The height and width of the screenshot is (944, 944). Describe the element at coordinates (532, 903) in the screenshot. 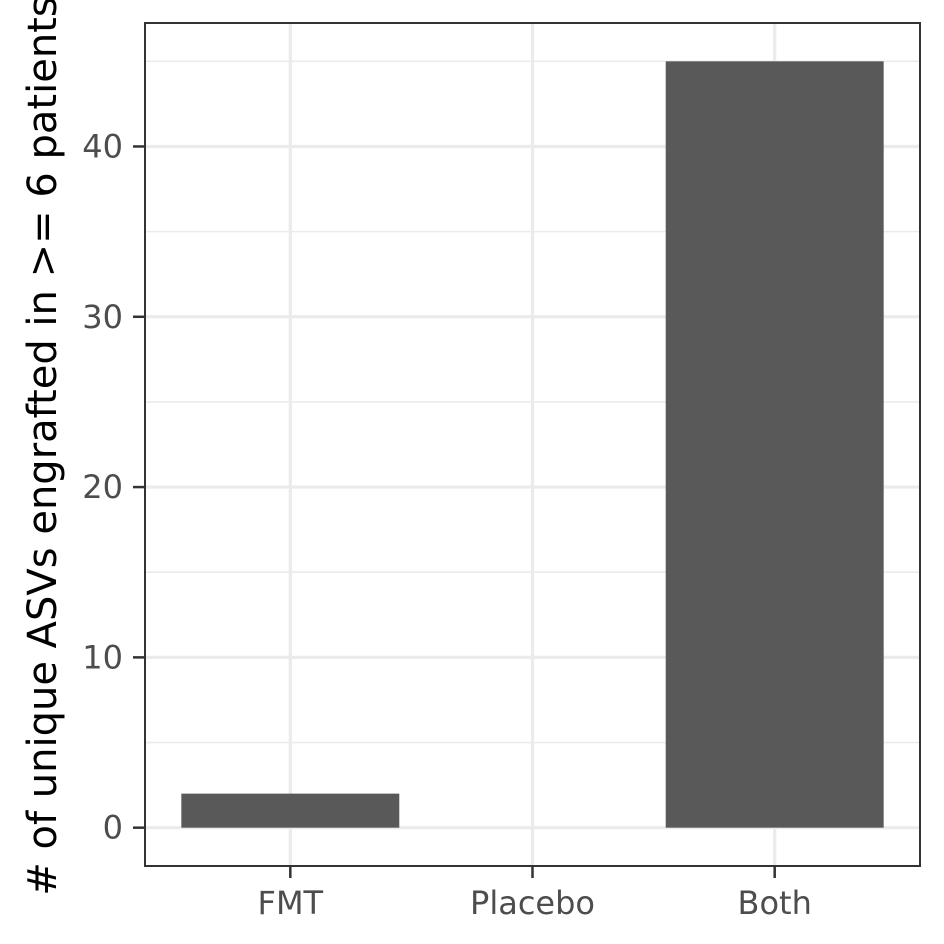

I see `x-tick-label-placebo: Placebo` at that location.